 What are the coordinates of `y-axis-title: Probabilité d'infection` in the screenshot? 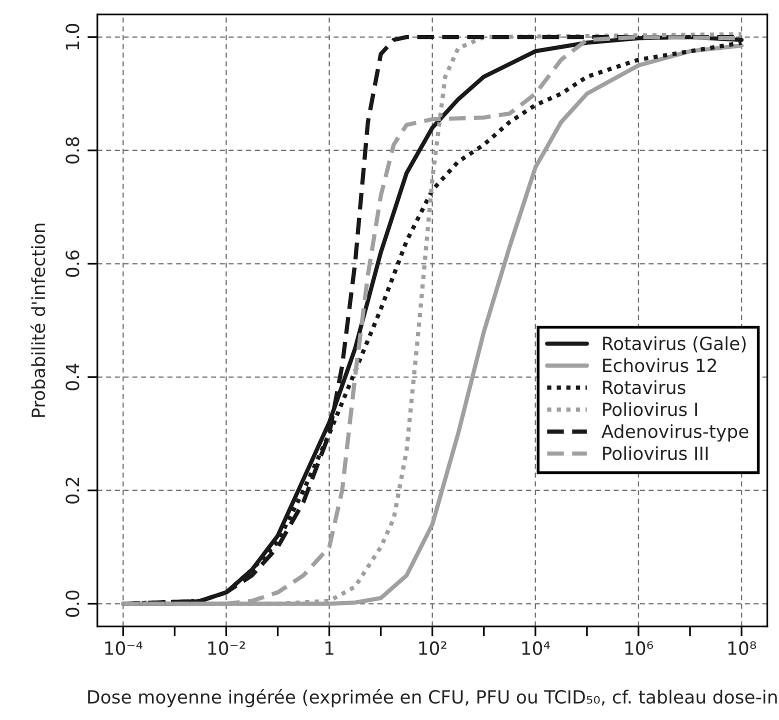 It's located at (38, 320).